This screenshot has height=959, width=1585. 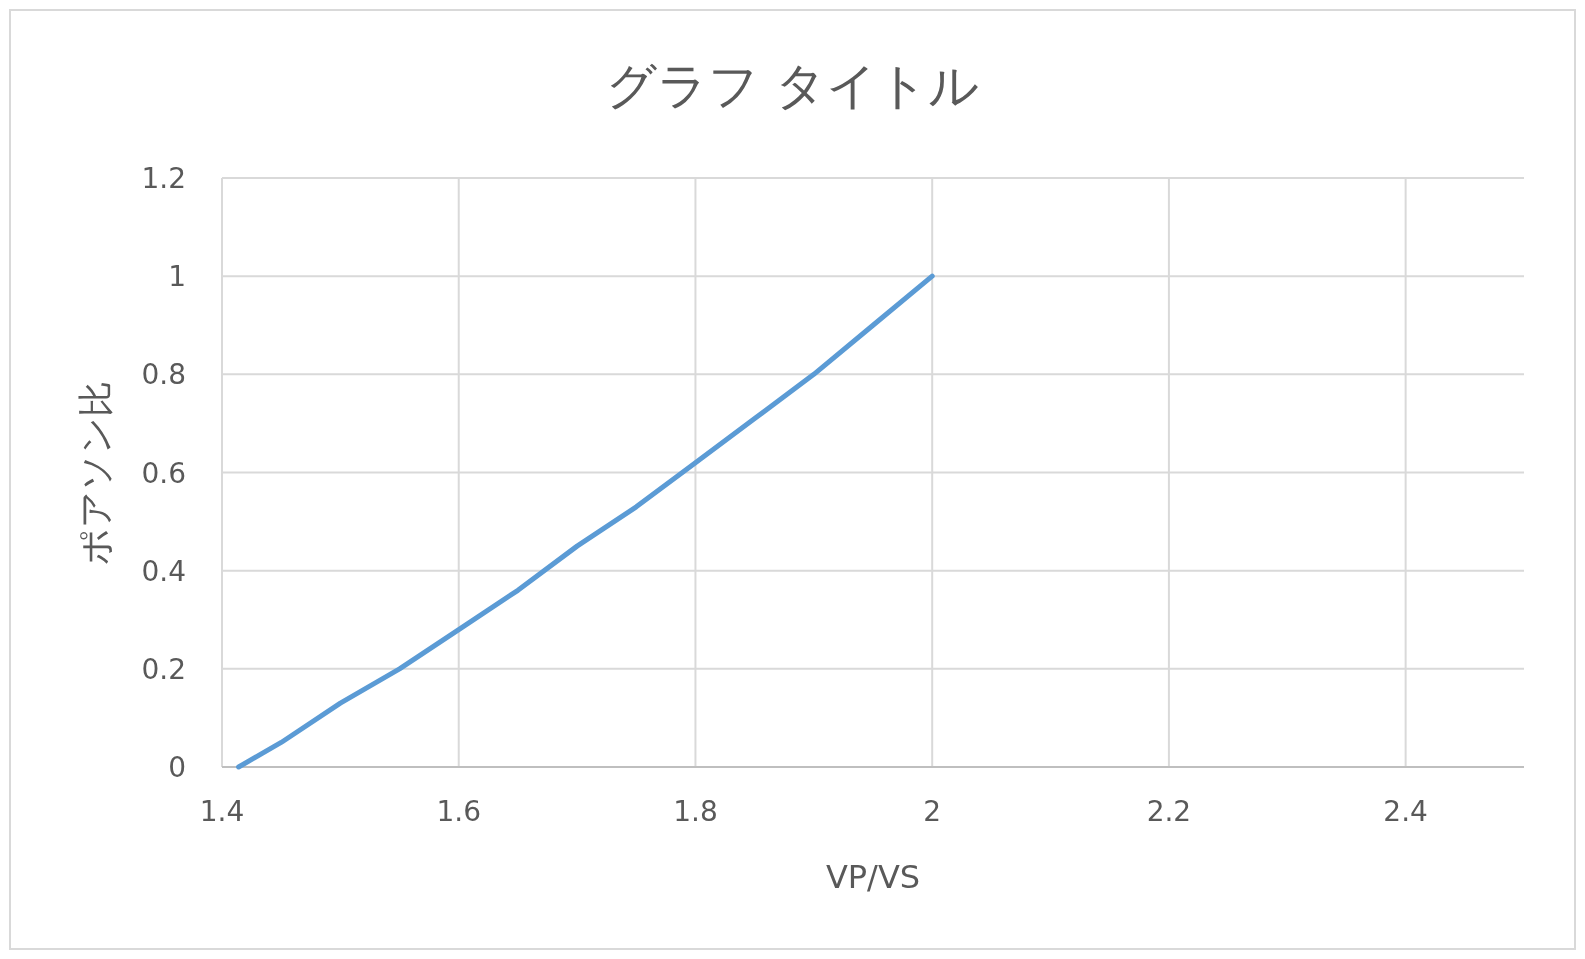 What do you see at coordinates (1405, 811) in the screenshot?
I see `x-tick-label: 2.4` at bounding box center [1405, 811].